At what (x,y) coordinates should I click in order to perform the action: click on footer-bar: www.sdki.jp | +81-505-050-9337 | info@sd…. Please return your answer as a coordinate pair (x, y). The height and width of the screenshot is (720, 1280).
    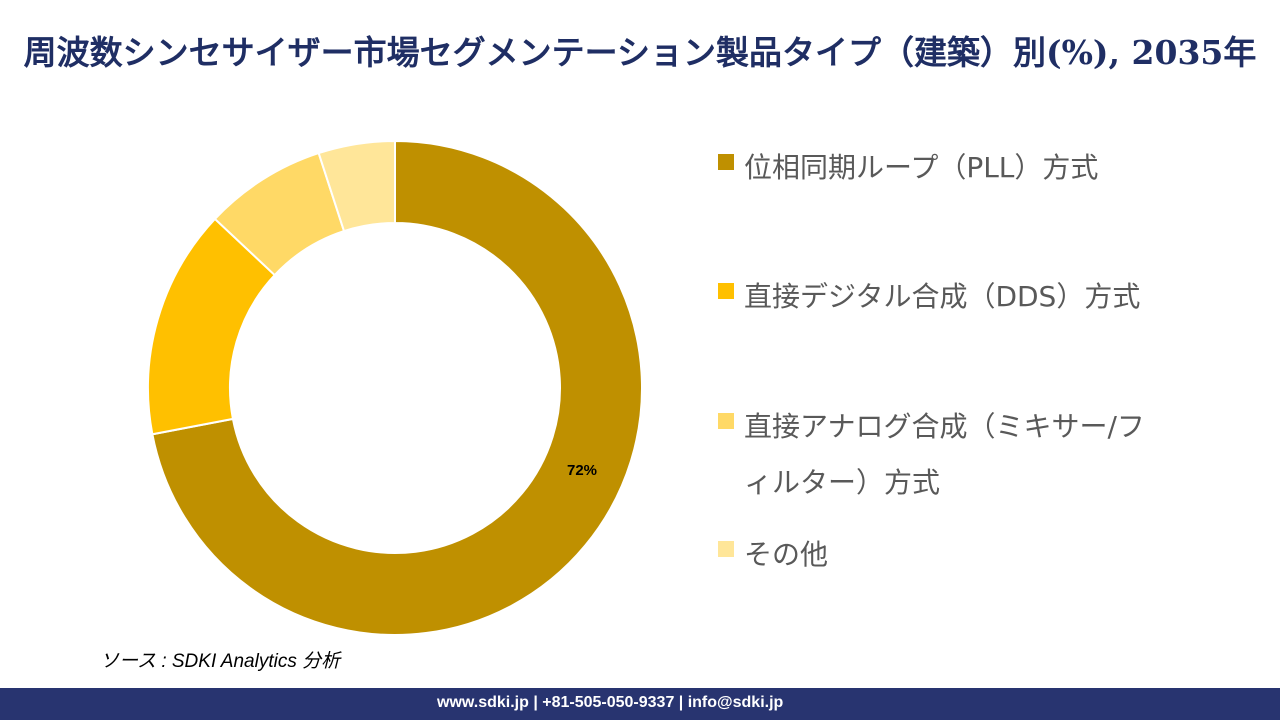
    Looking at the image, I should click on (640, 704).